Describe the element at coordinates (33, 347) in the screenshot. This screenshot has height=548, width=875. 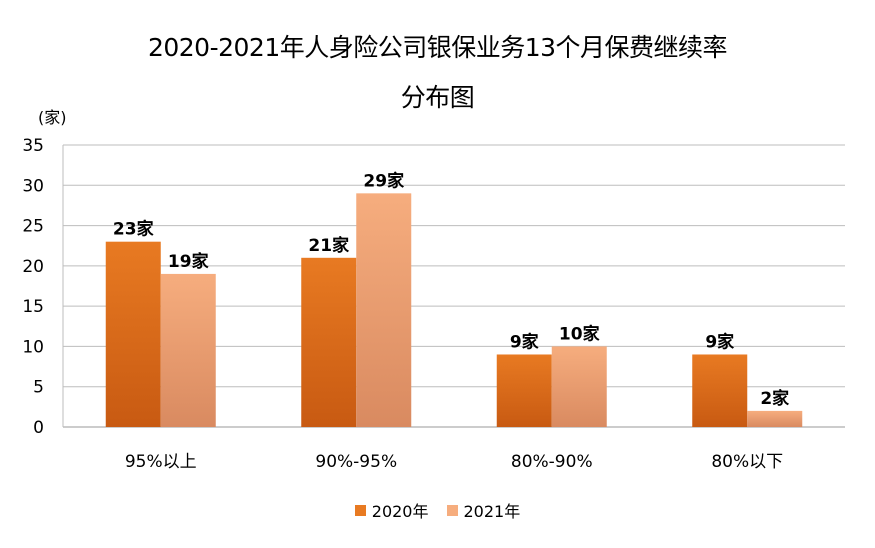
I see `y-tick-label: 10` at that location.